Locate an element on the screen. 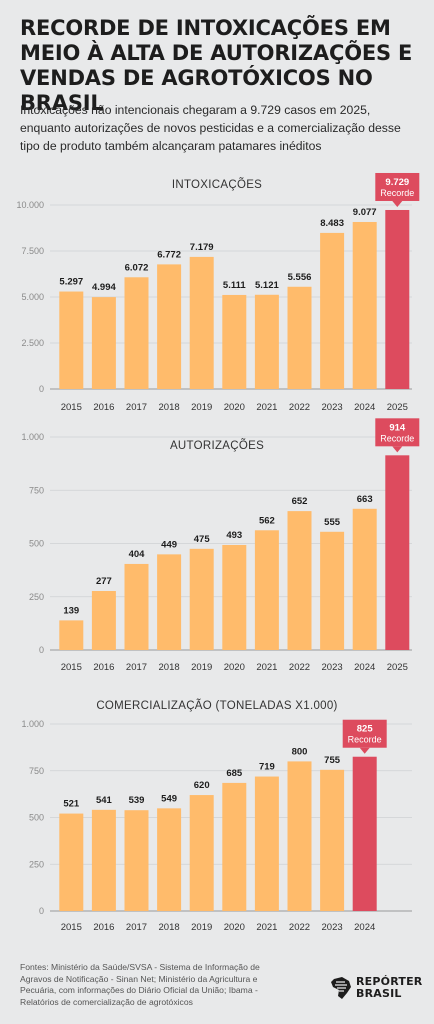  chart-1-data-label: 9.077 is located at coordinates (365, 212).